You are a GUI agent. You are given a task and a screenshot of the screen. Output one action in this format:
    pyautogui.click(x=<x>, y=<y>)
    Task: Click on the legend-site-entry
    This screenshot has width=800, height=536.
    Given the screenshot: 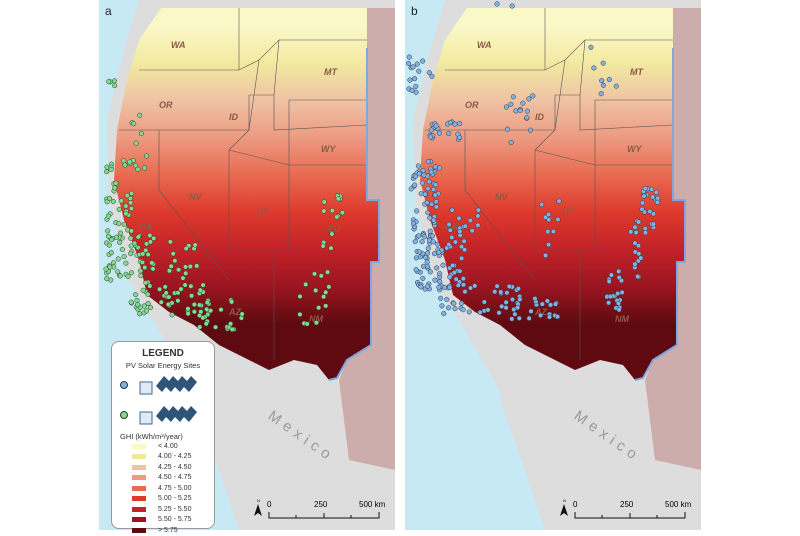 What is the action you would take?
    pyautogui.click(x=163, y=385)
    